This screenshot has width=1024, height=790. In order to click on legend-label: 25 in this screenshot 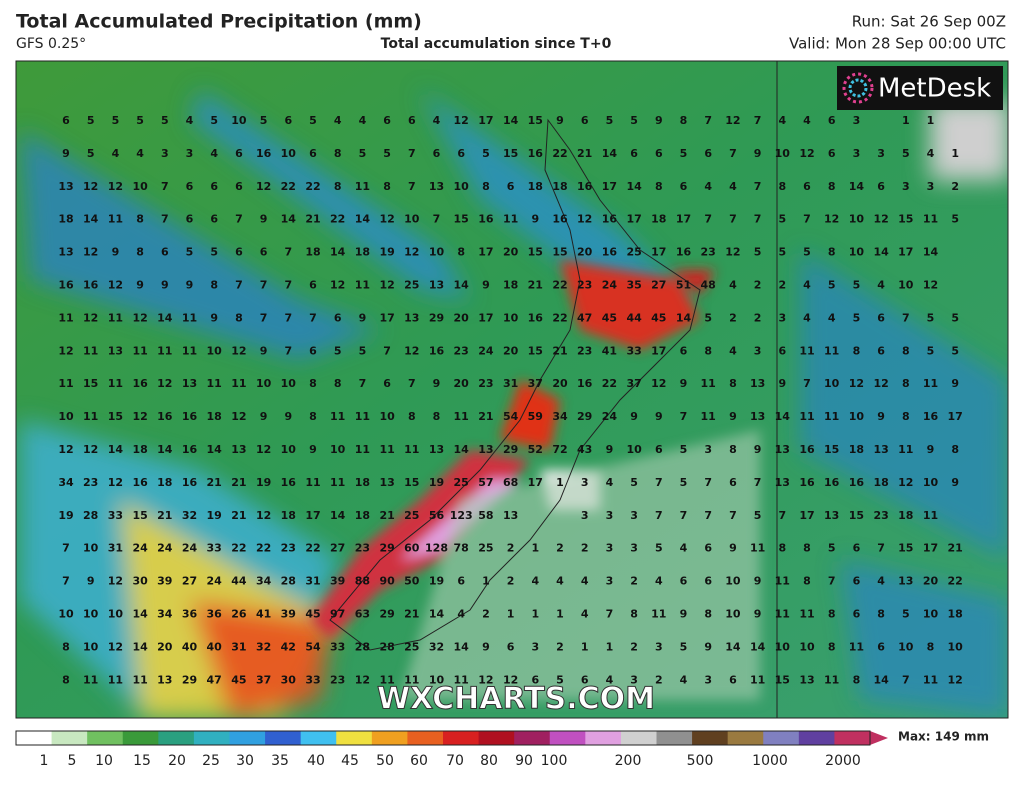, I will do `click(211, 761)`.